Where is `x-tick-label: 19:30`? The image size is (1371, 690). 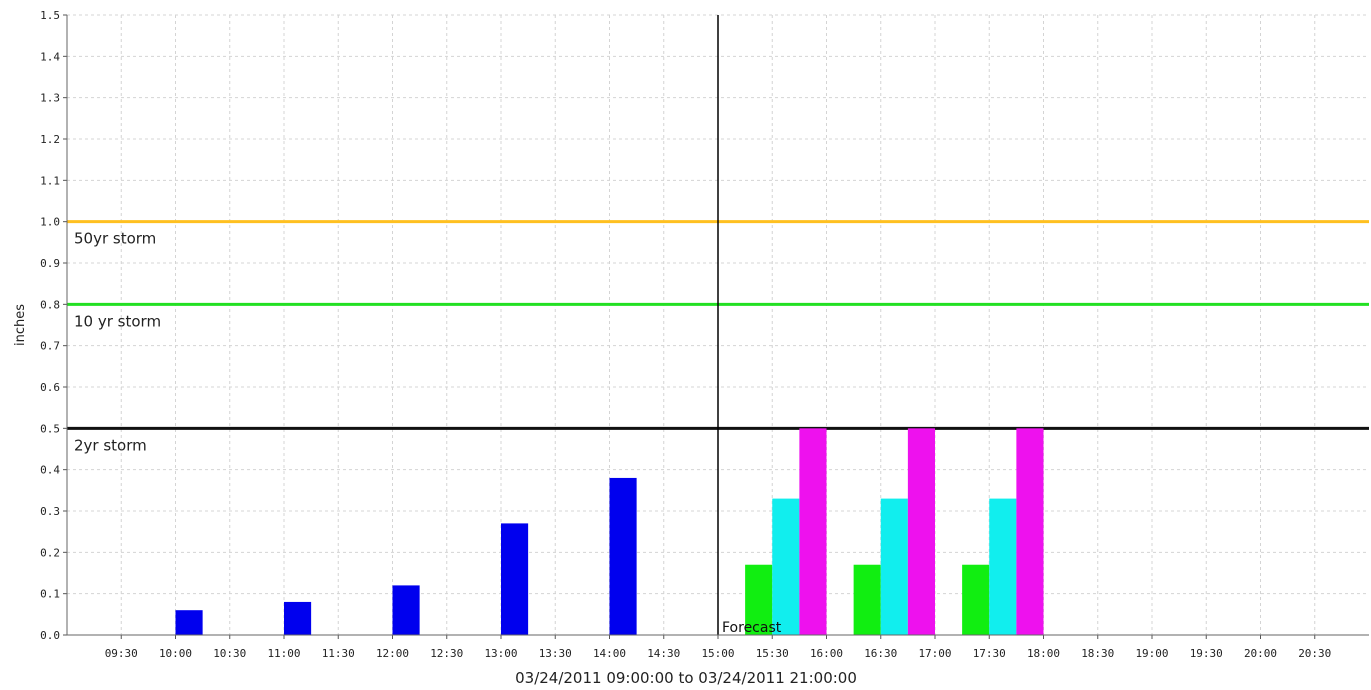 x-tick-label: 19:30 is located at coordinates (1206, 653).